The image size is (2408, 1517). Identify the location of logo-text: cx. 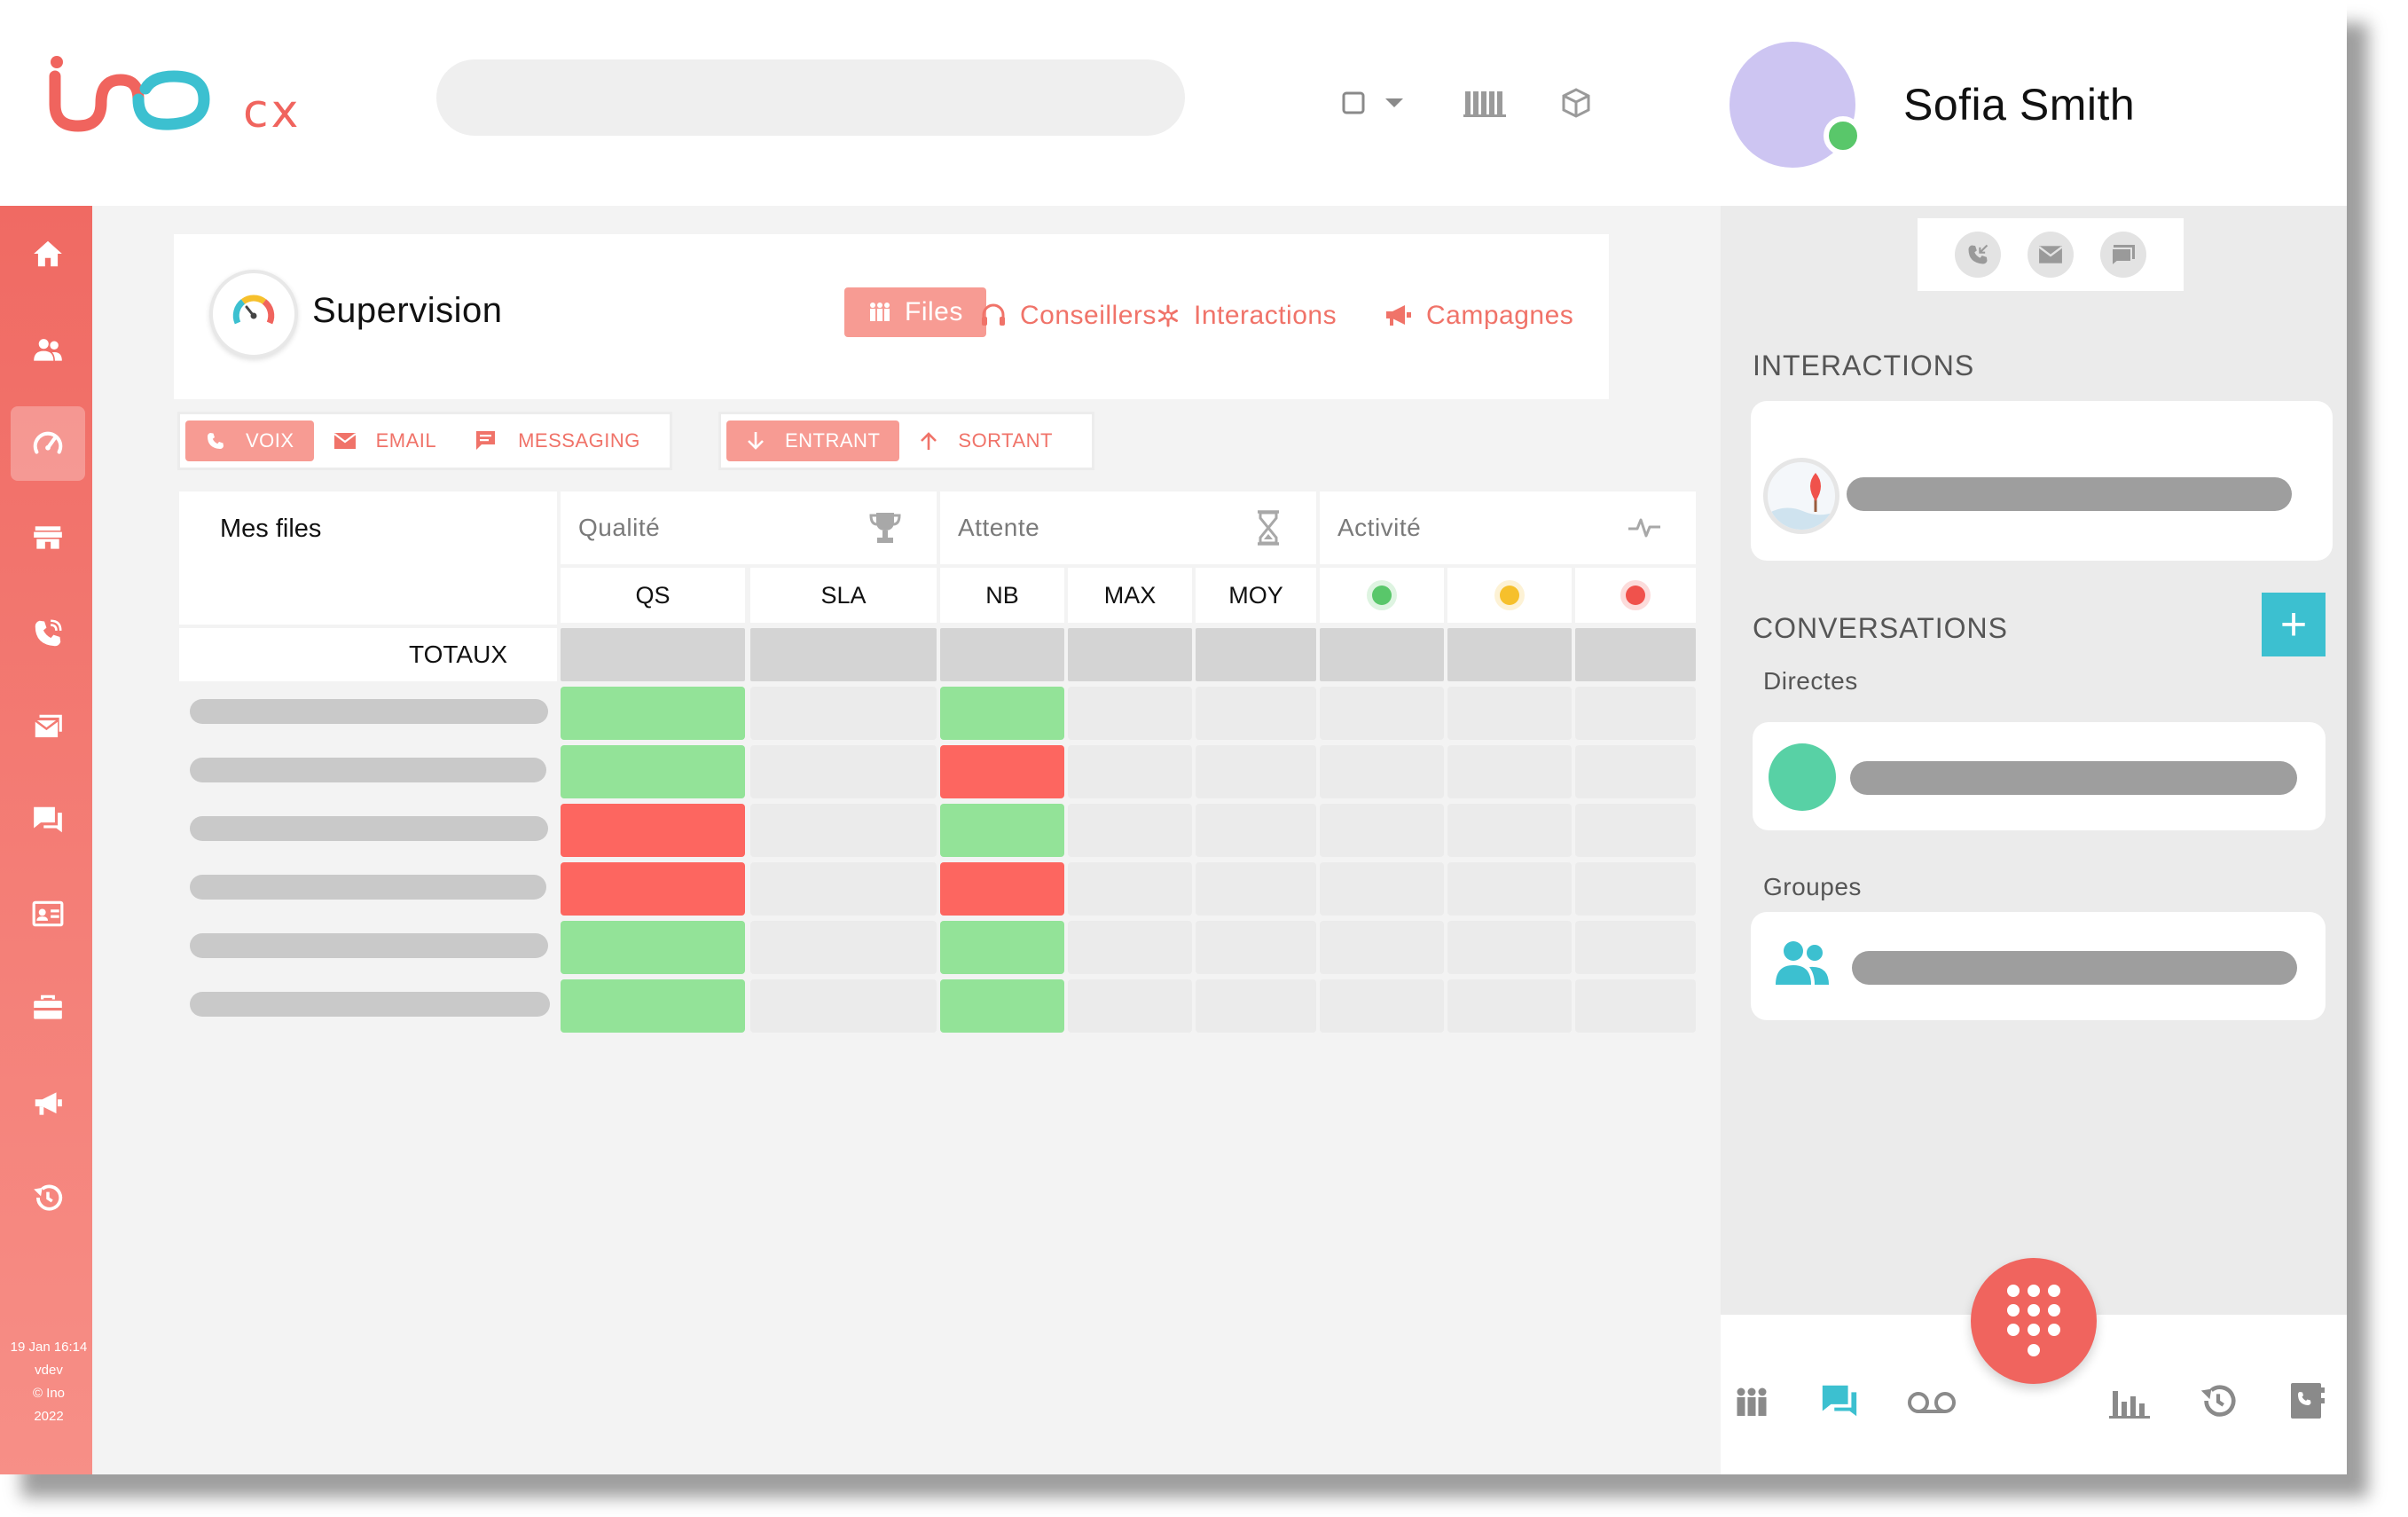
(273, 111).